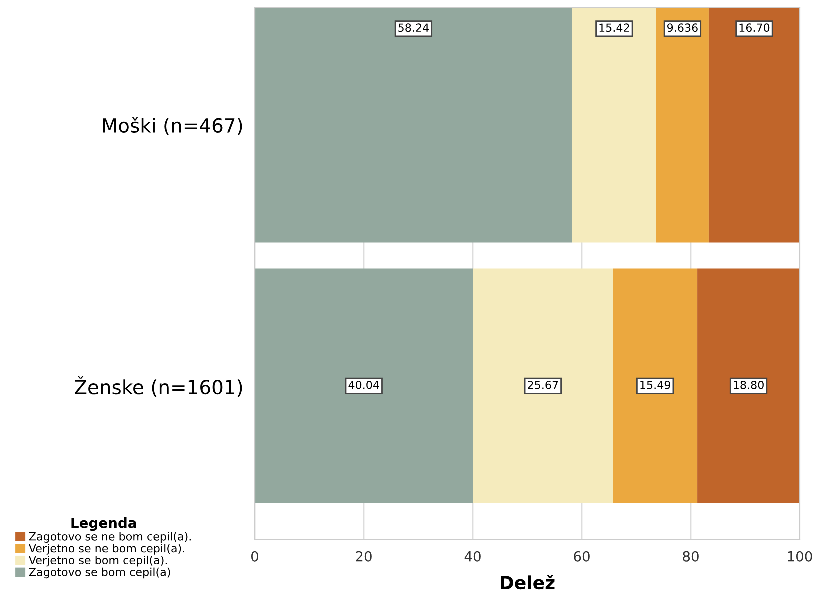  What do you see at coordinates (172, 126) in the screenshot?
I see `y-tick-label: Moški (n=467)` at bounding box center [172, 126].